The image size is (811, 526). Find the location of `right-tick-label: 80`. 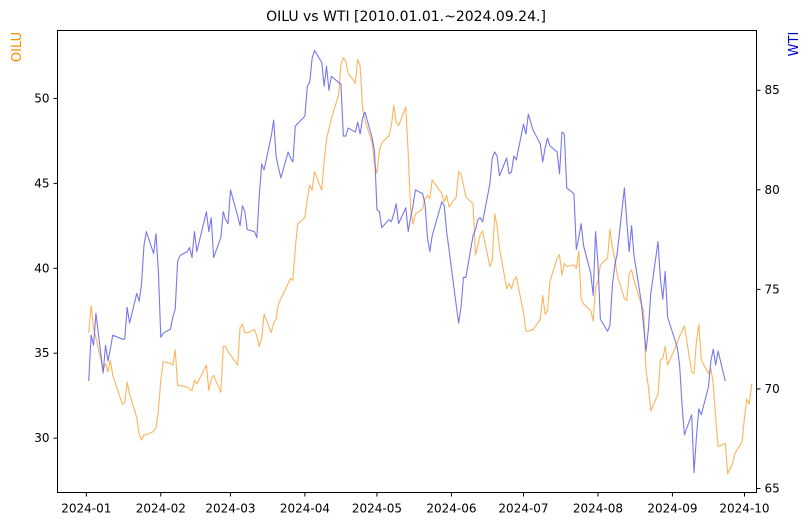

right-tick-label: 80 is located at coordinates (772, 190).